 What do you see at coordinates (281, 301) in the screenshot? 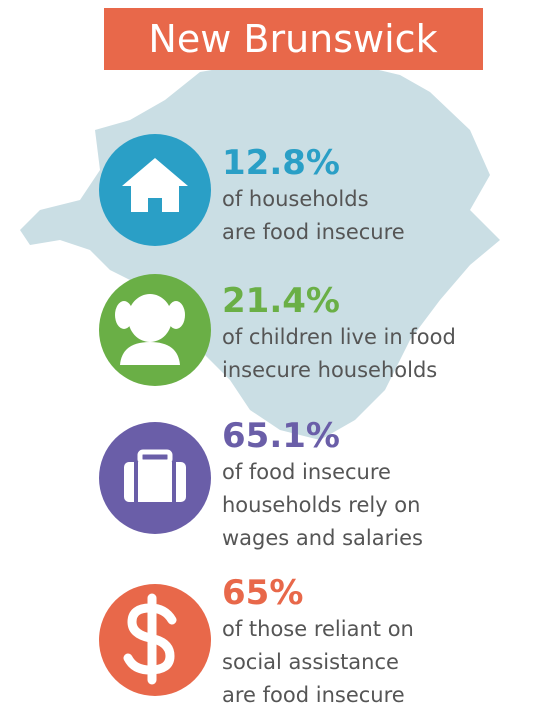
I see `stat: 21.4%` at bounding box center [281, 301].